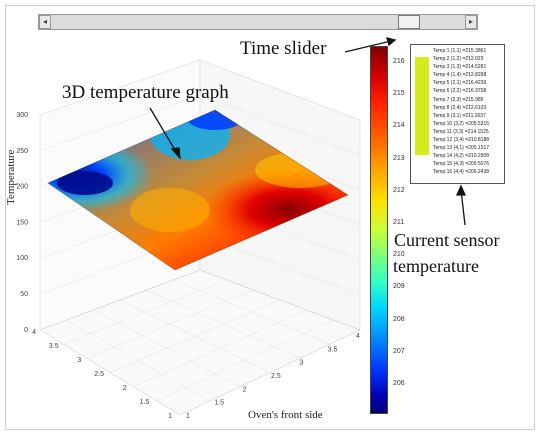 This screenshot has height=435, width=540. I want to click on legend-entry: Temp 8 (2,4) =212.6103, so click(460, 107).